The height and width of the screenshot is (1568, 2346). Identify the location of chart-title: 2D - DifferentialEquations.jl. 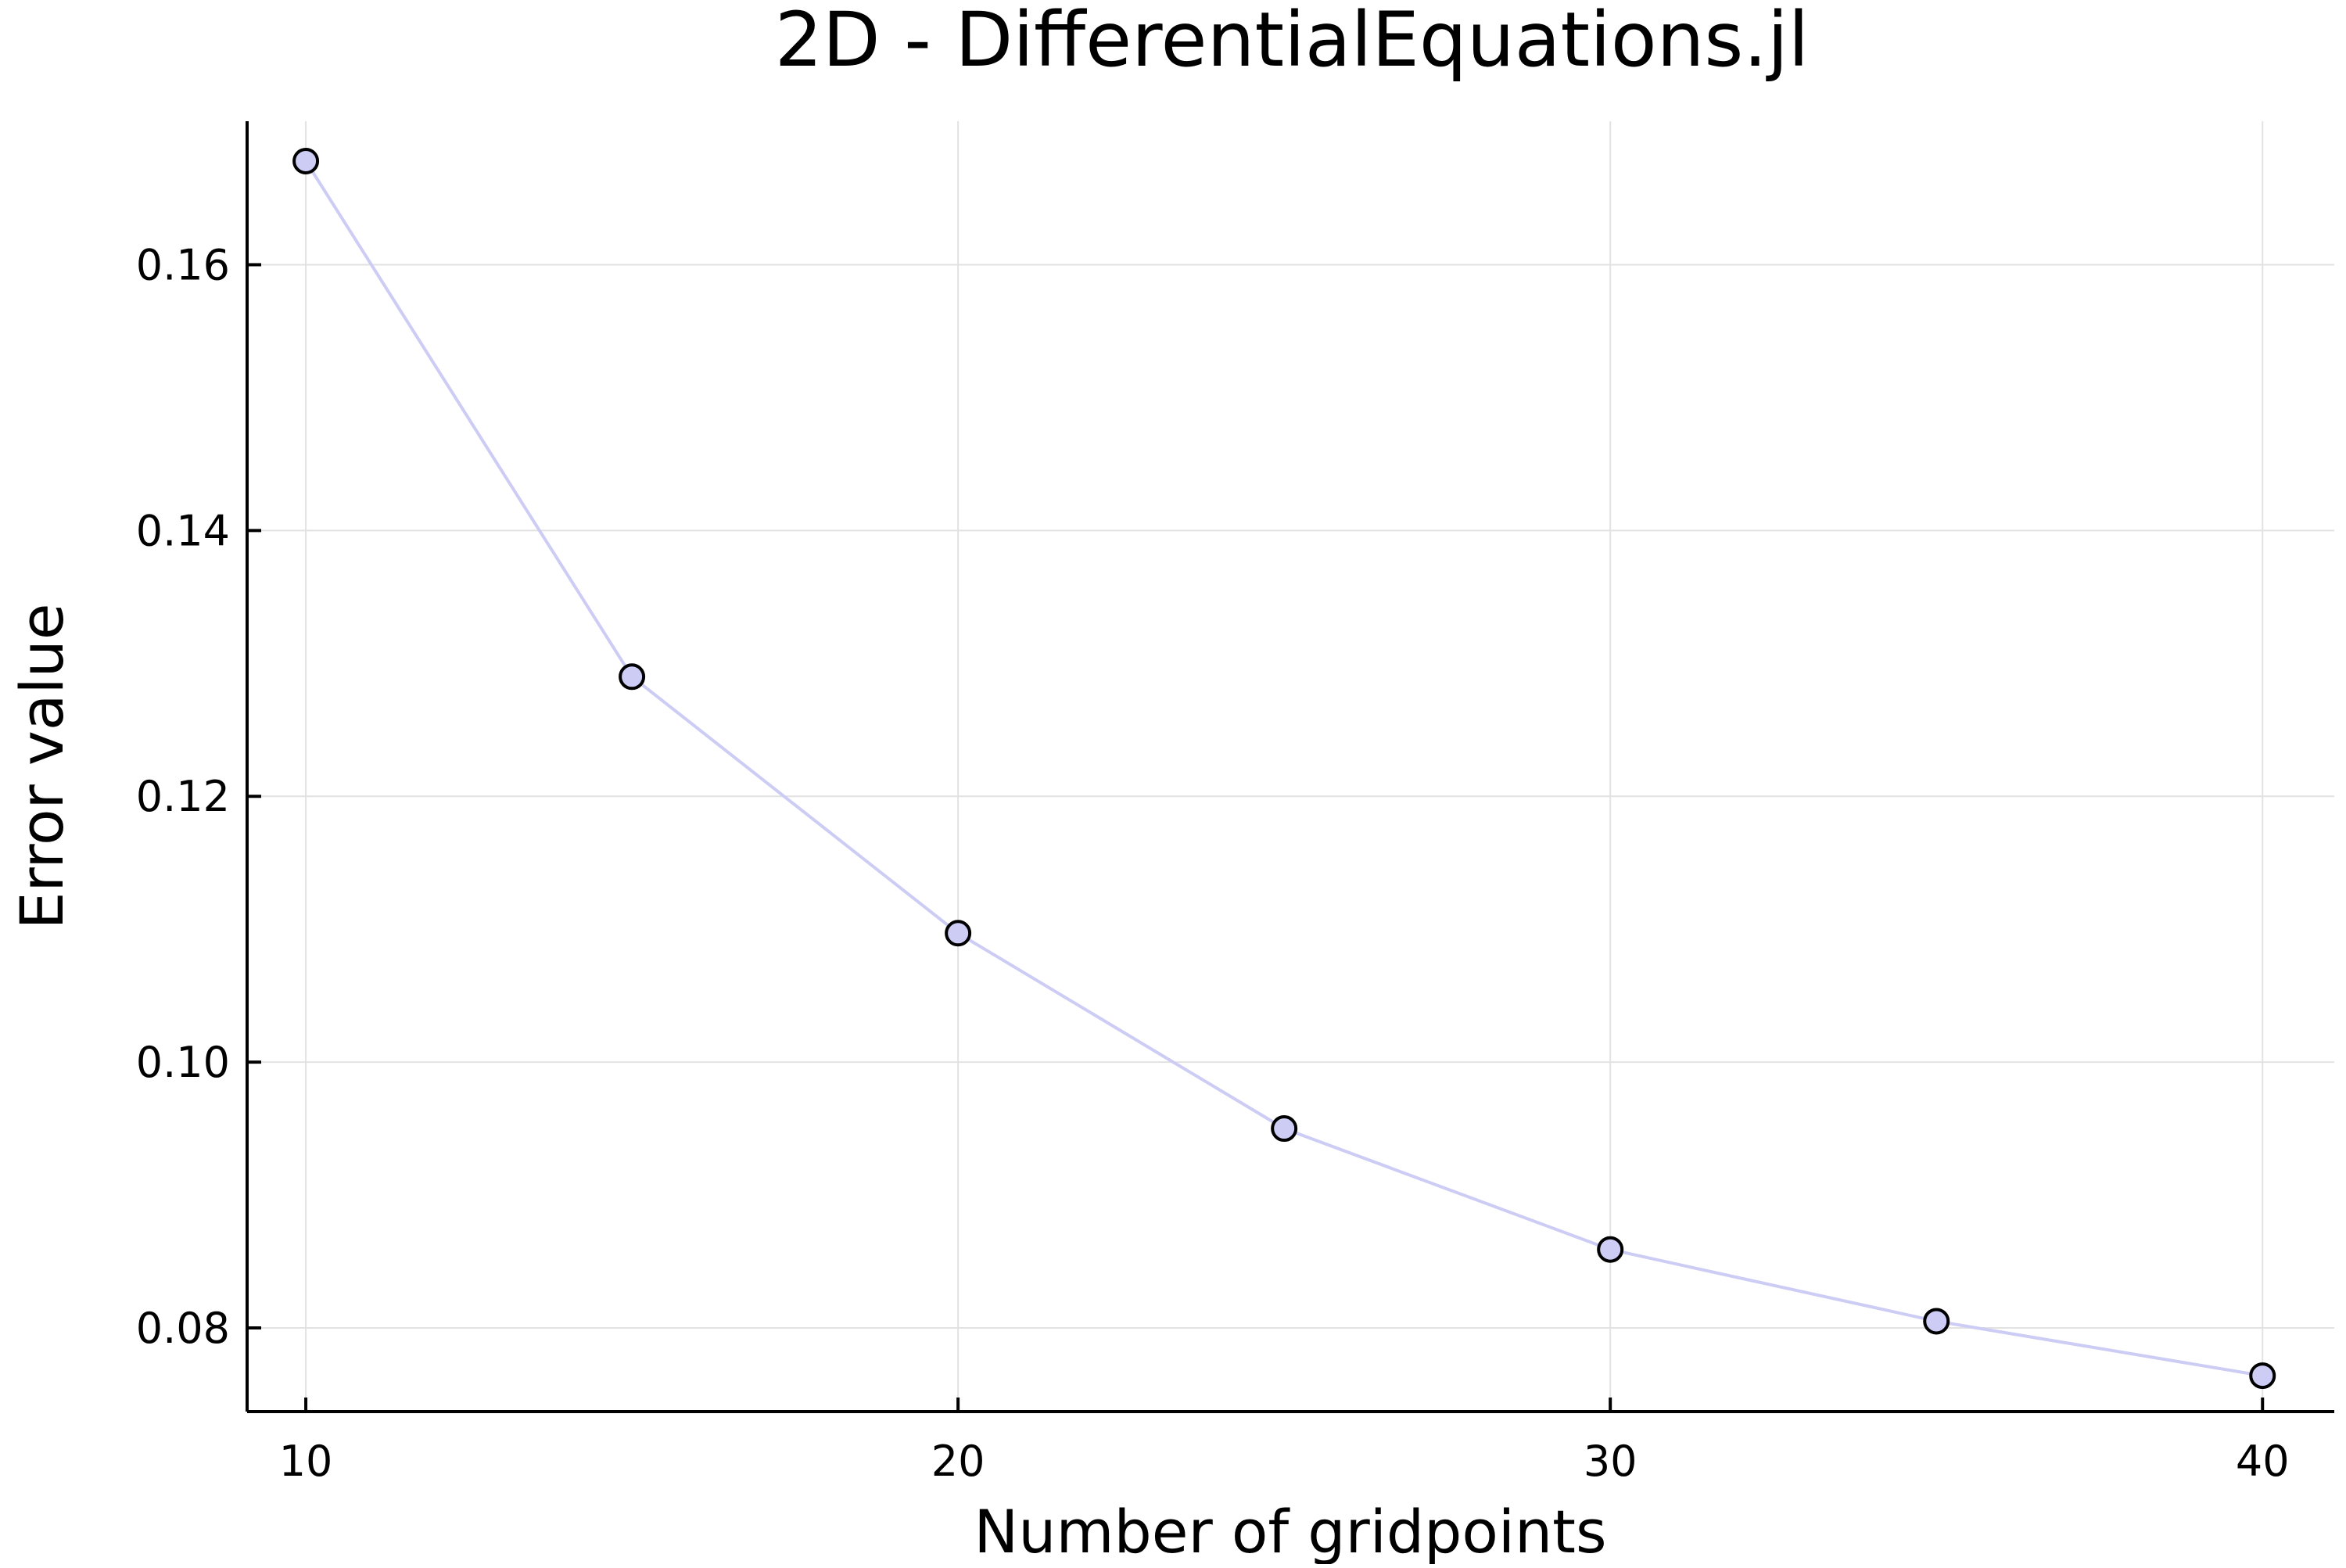
(1292, 42).